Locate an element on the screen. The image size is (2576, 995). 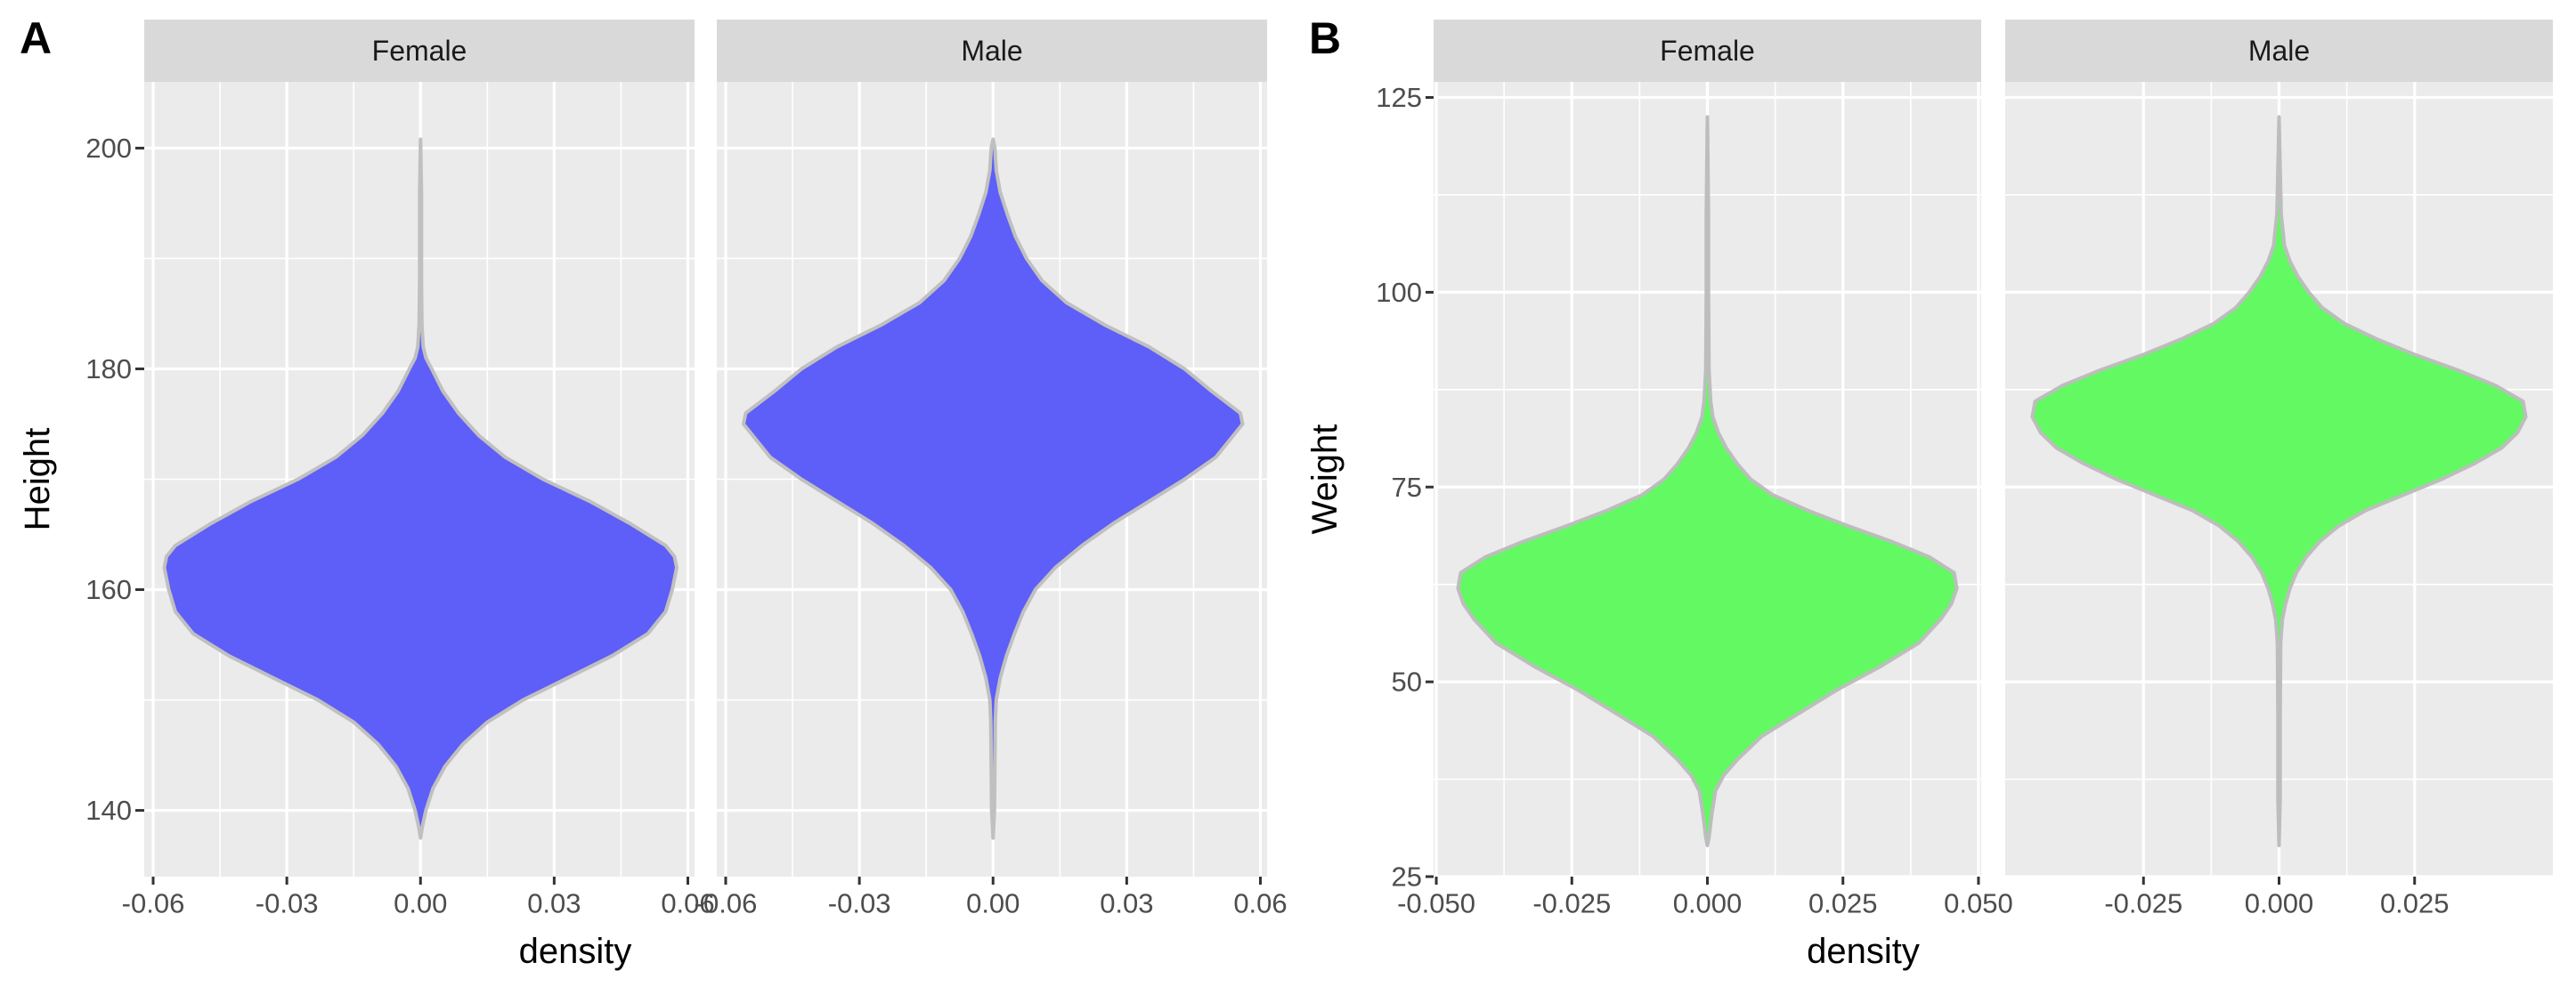
y-tick-label: 125 is located at coordinates (1399, 97).